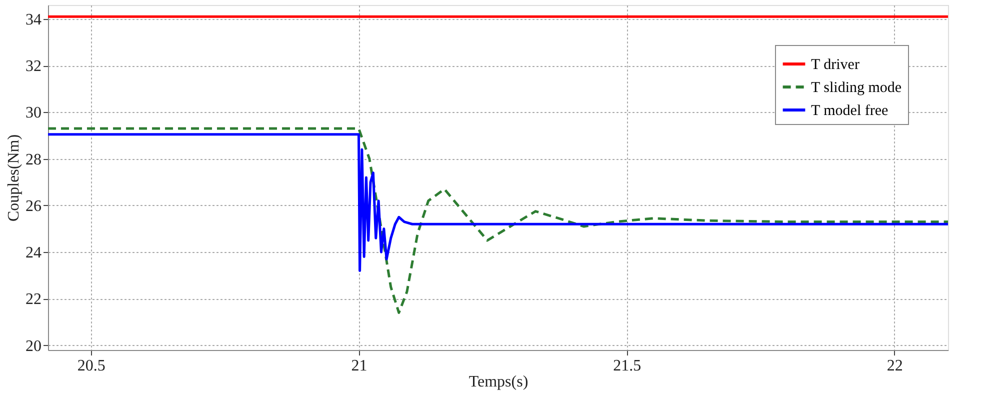 This screenshot has height=409, width=994. Describe the element at coordinates (34, 346) in the screenshot. I see `y-tick-label: 20` at that location.